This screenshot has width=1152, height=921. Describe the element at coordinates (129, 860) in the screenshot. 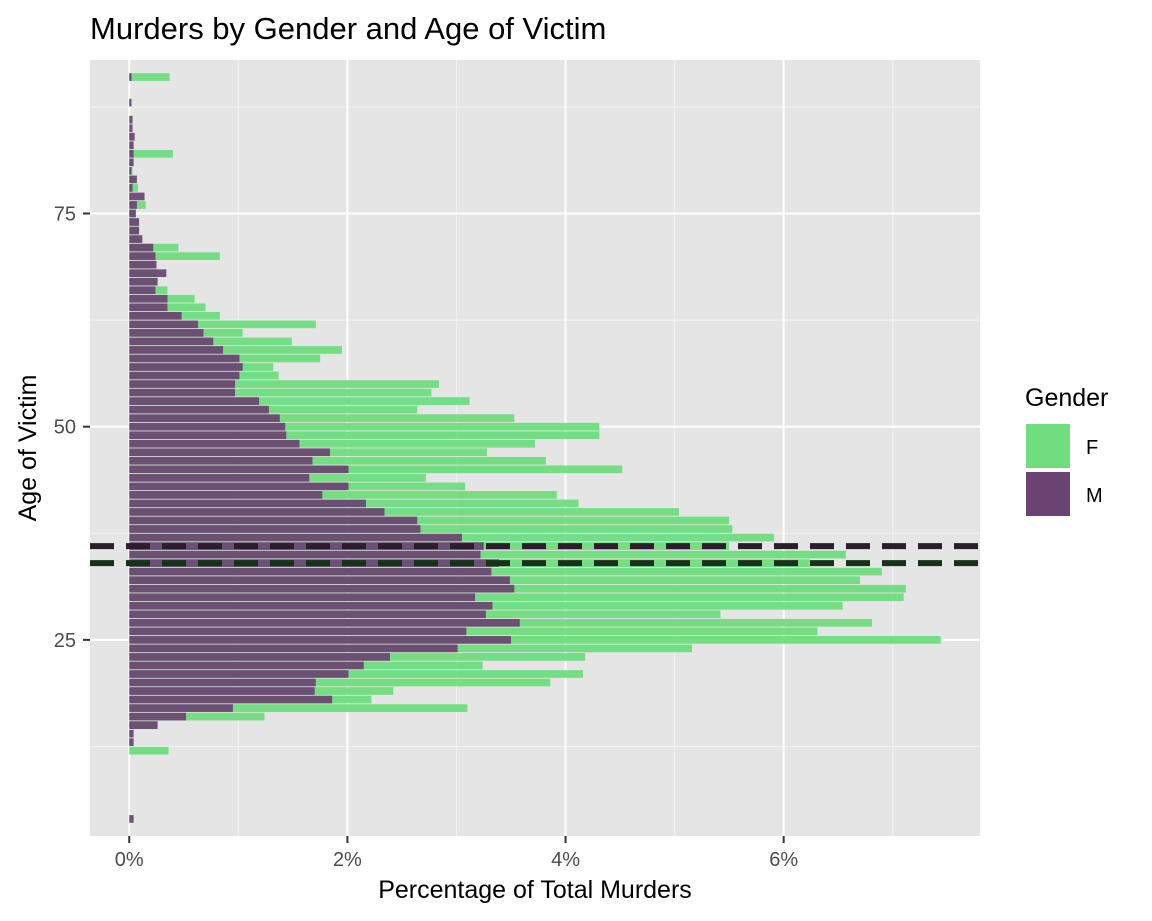

I see `x-tick-label: 0%` at that location.